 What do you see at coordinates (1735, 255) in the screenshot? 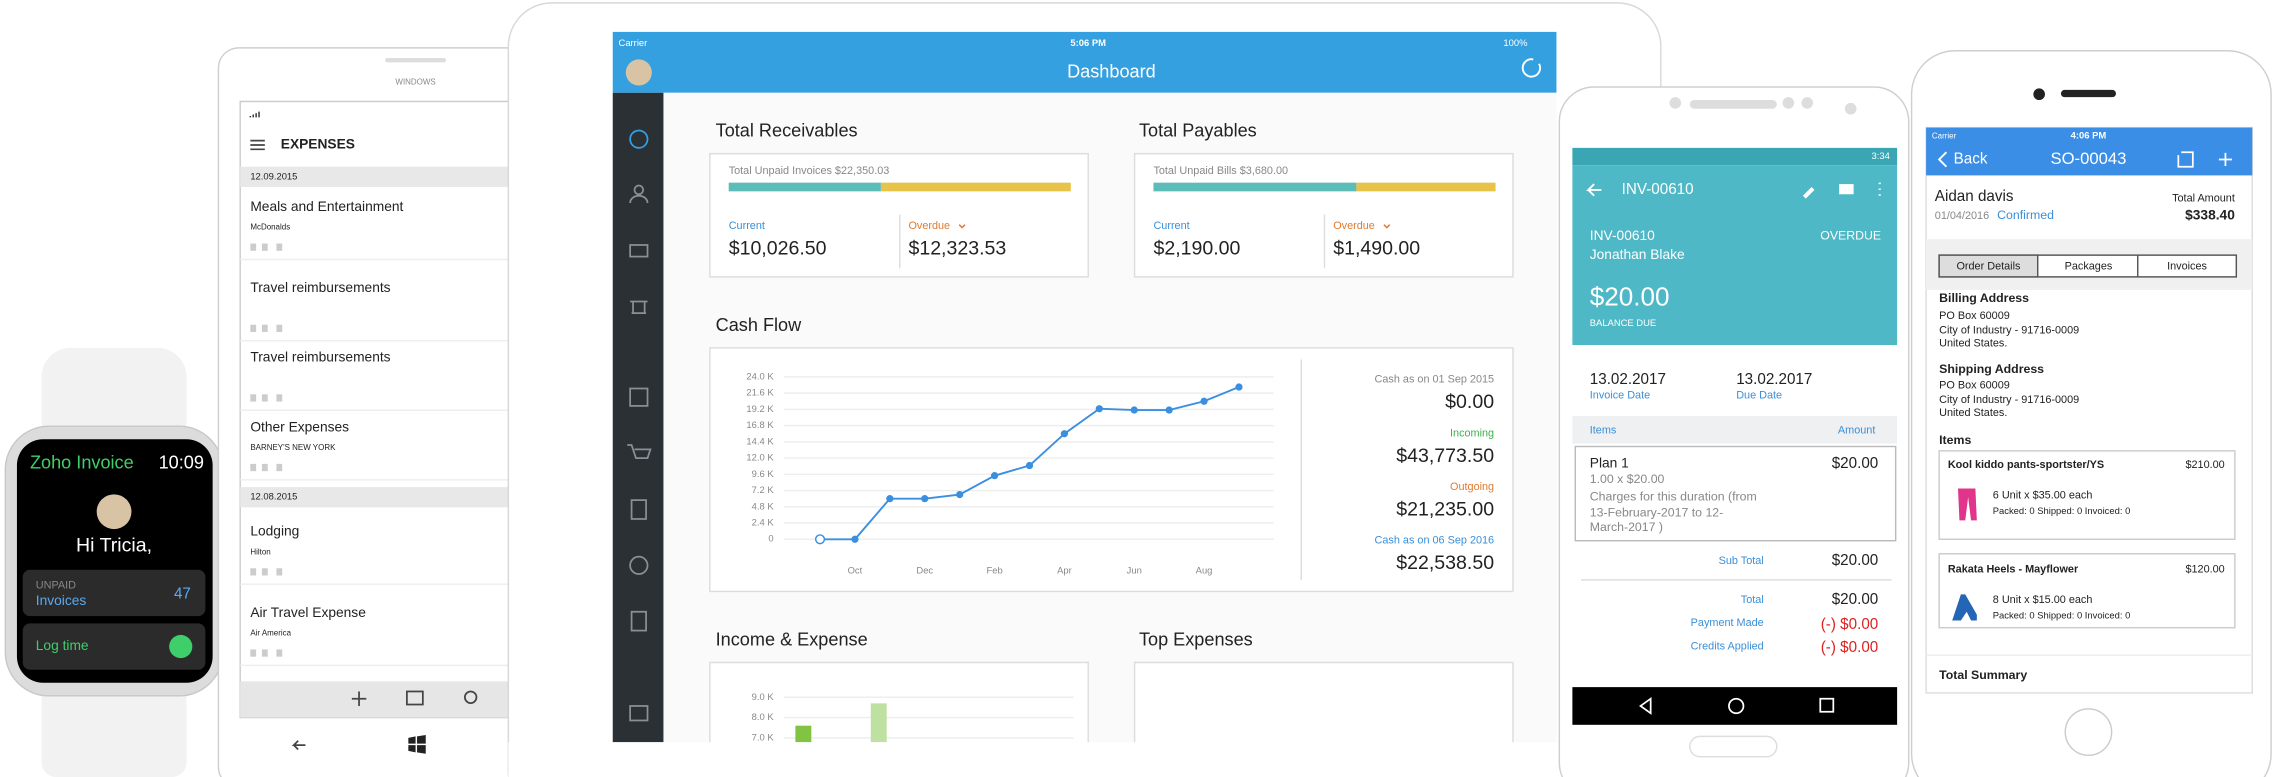
I see `app-header` at bounding box center [1735, 255].